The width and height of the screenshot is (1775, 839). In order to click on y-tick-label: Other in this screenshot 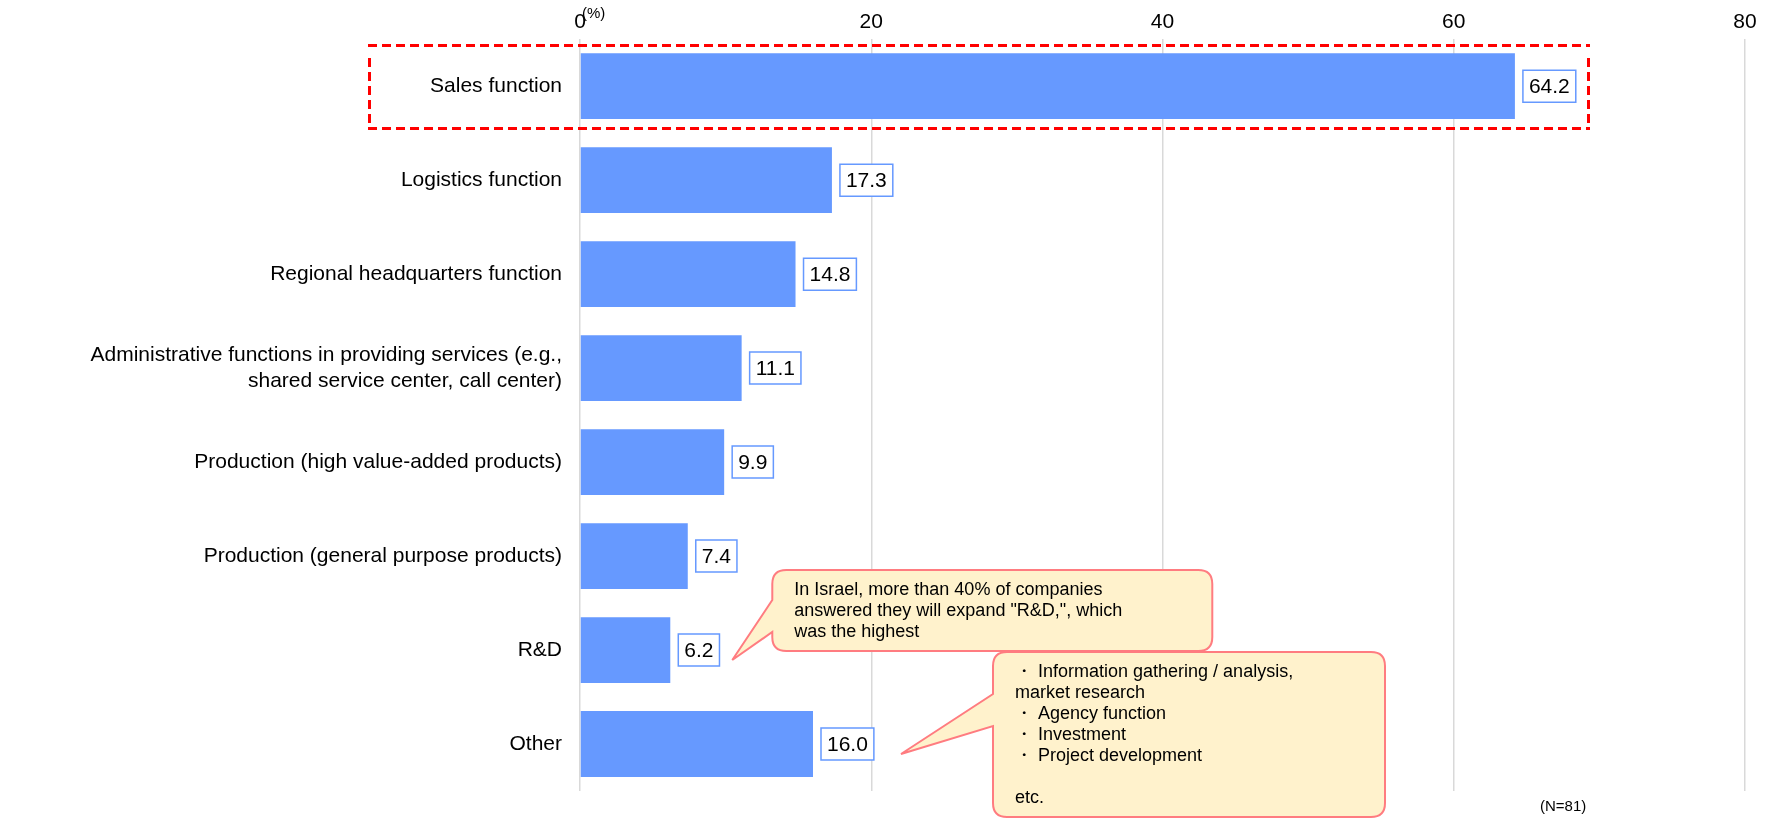, I will do `click(535, 742)`.